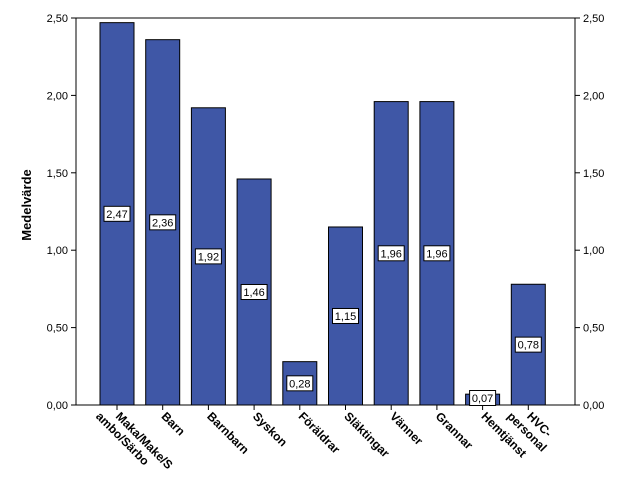  I want to click on data-label: 0,07, so click(482, 399).